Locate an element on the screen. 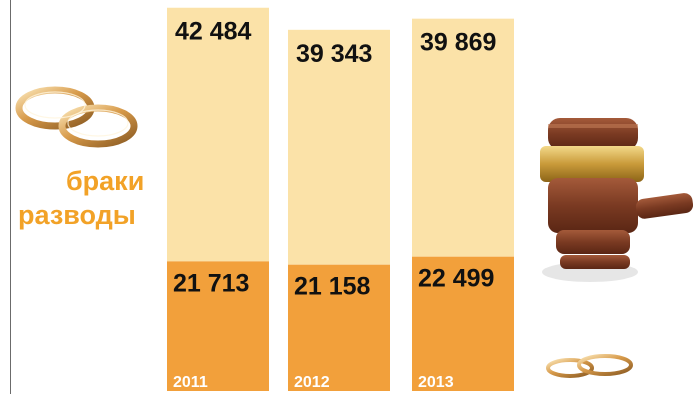  bar-marriages-2011 is located at coordinates (218, 134).